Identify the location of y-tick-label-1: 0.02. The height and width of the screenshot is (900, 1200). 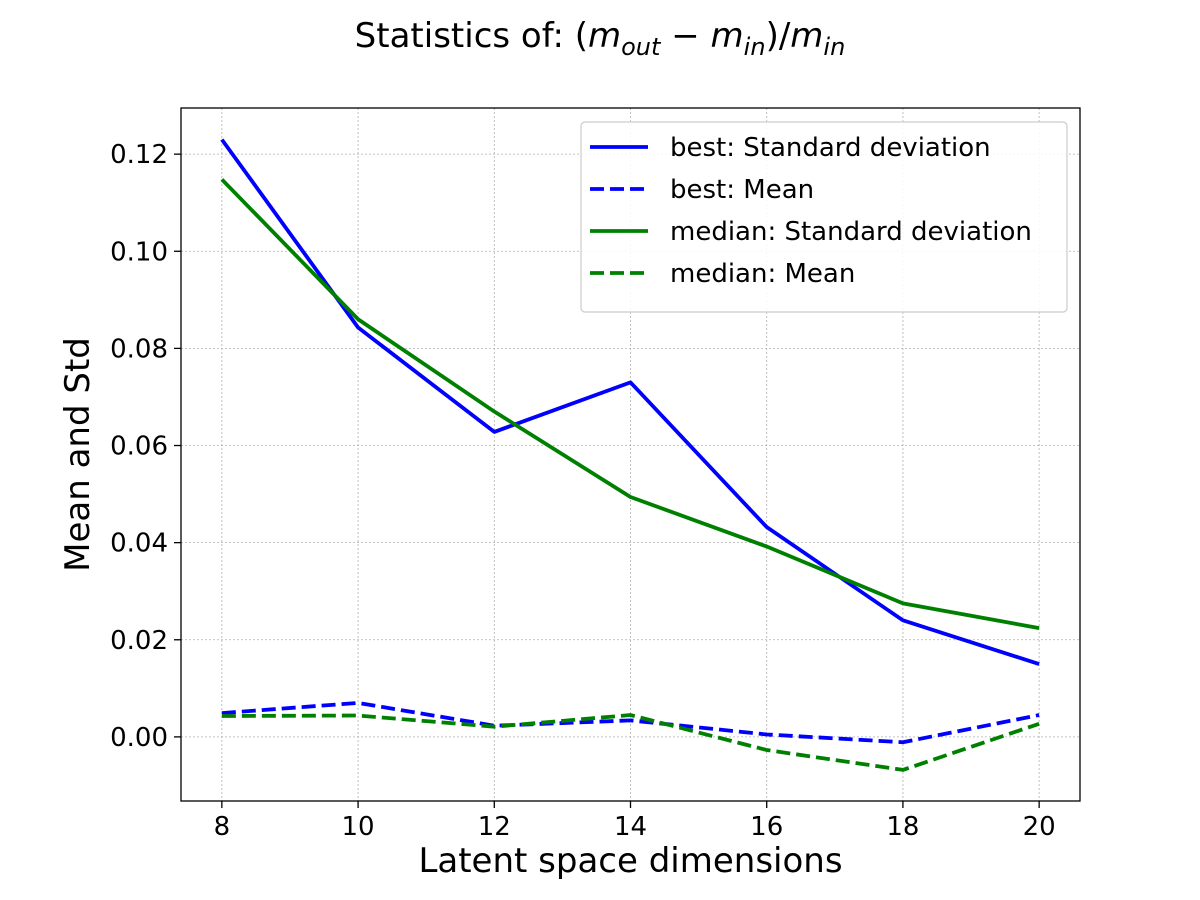
(139, 641).